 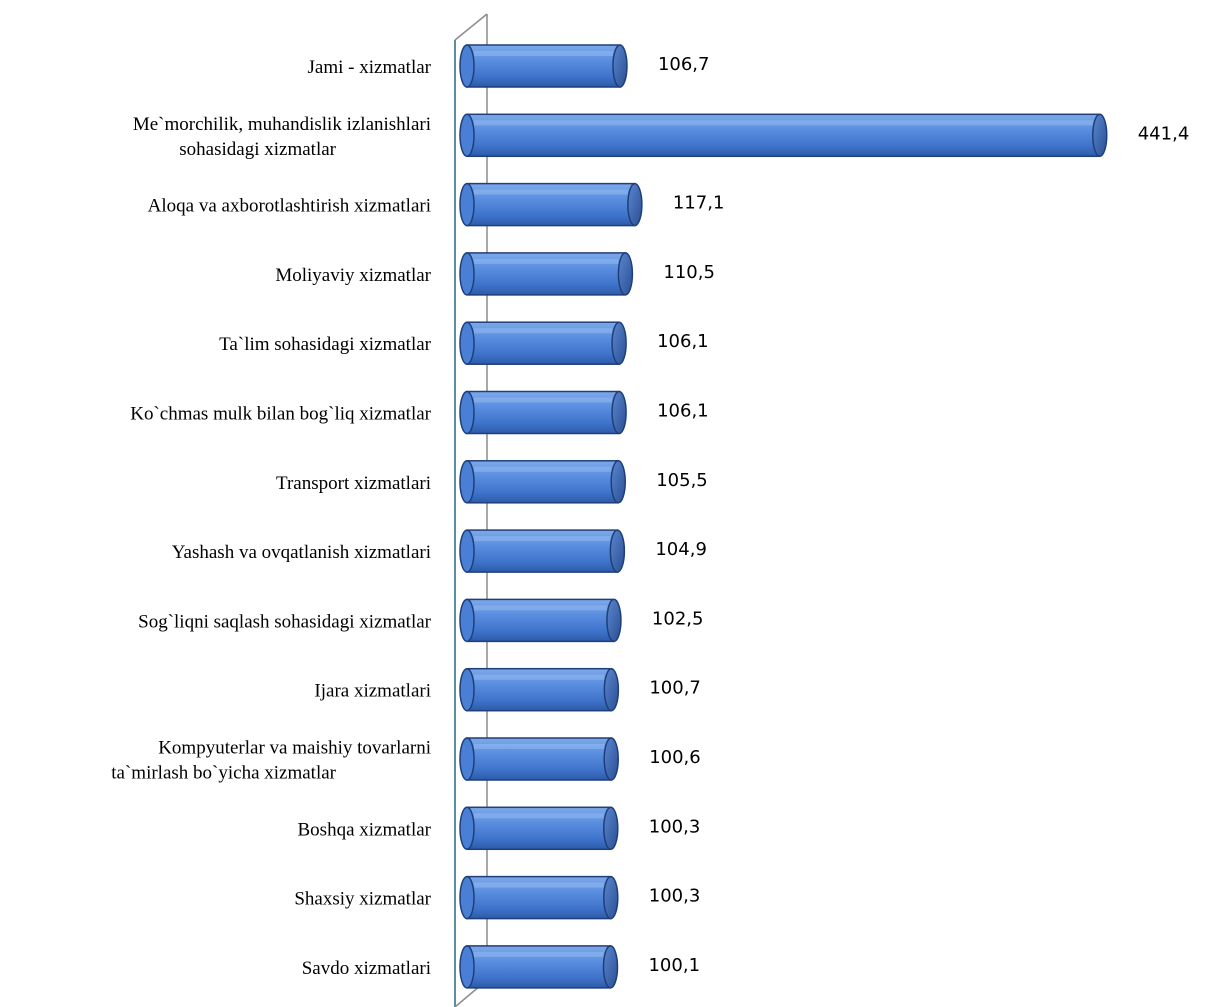 I want to click on category-label: Ko`chmas mulk bilan bog`liq xizmatlar, so click(x=280, y=414).